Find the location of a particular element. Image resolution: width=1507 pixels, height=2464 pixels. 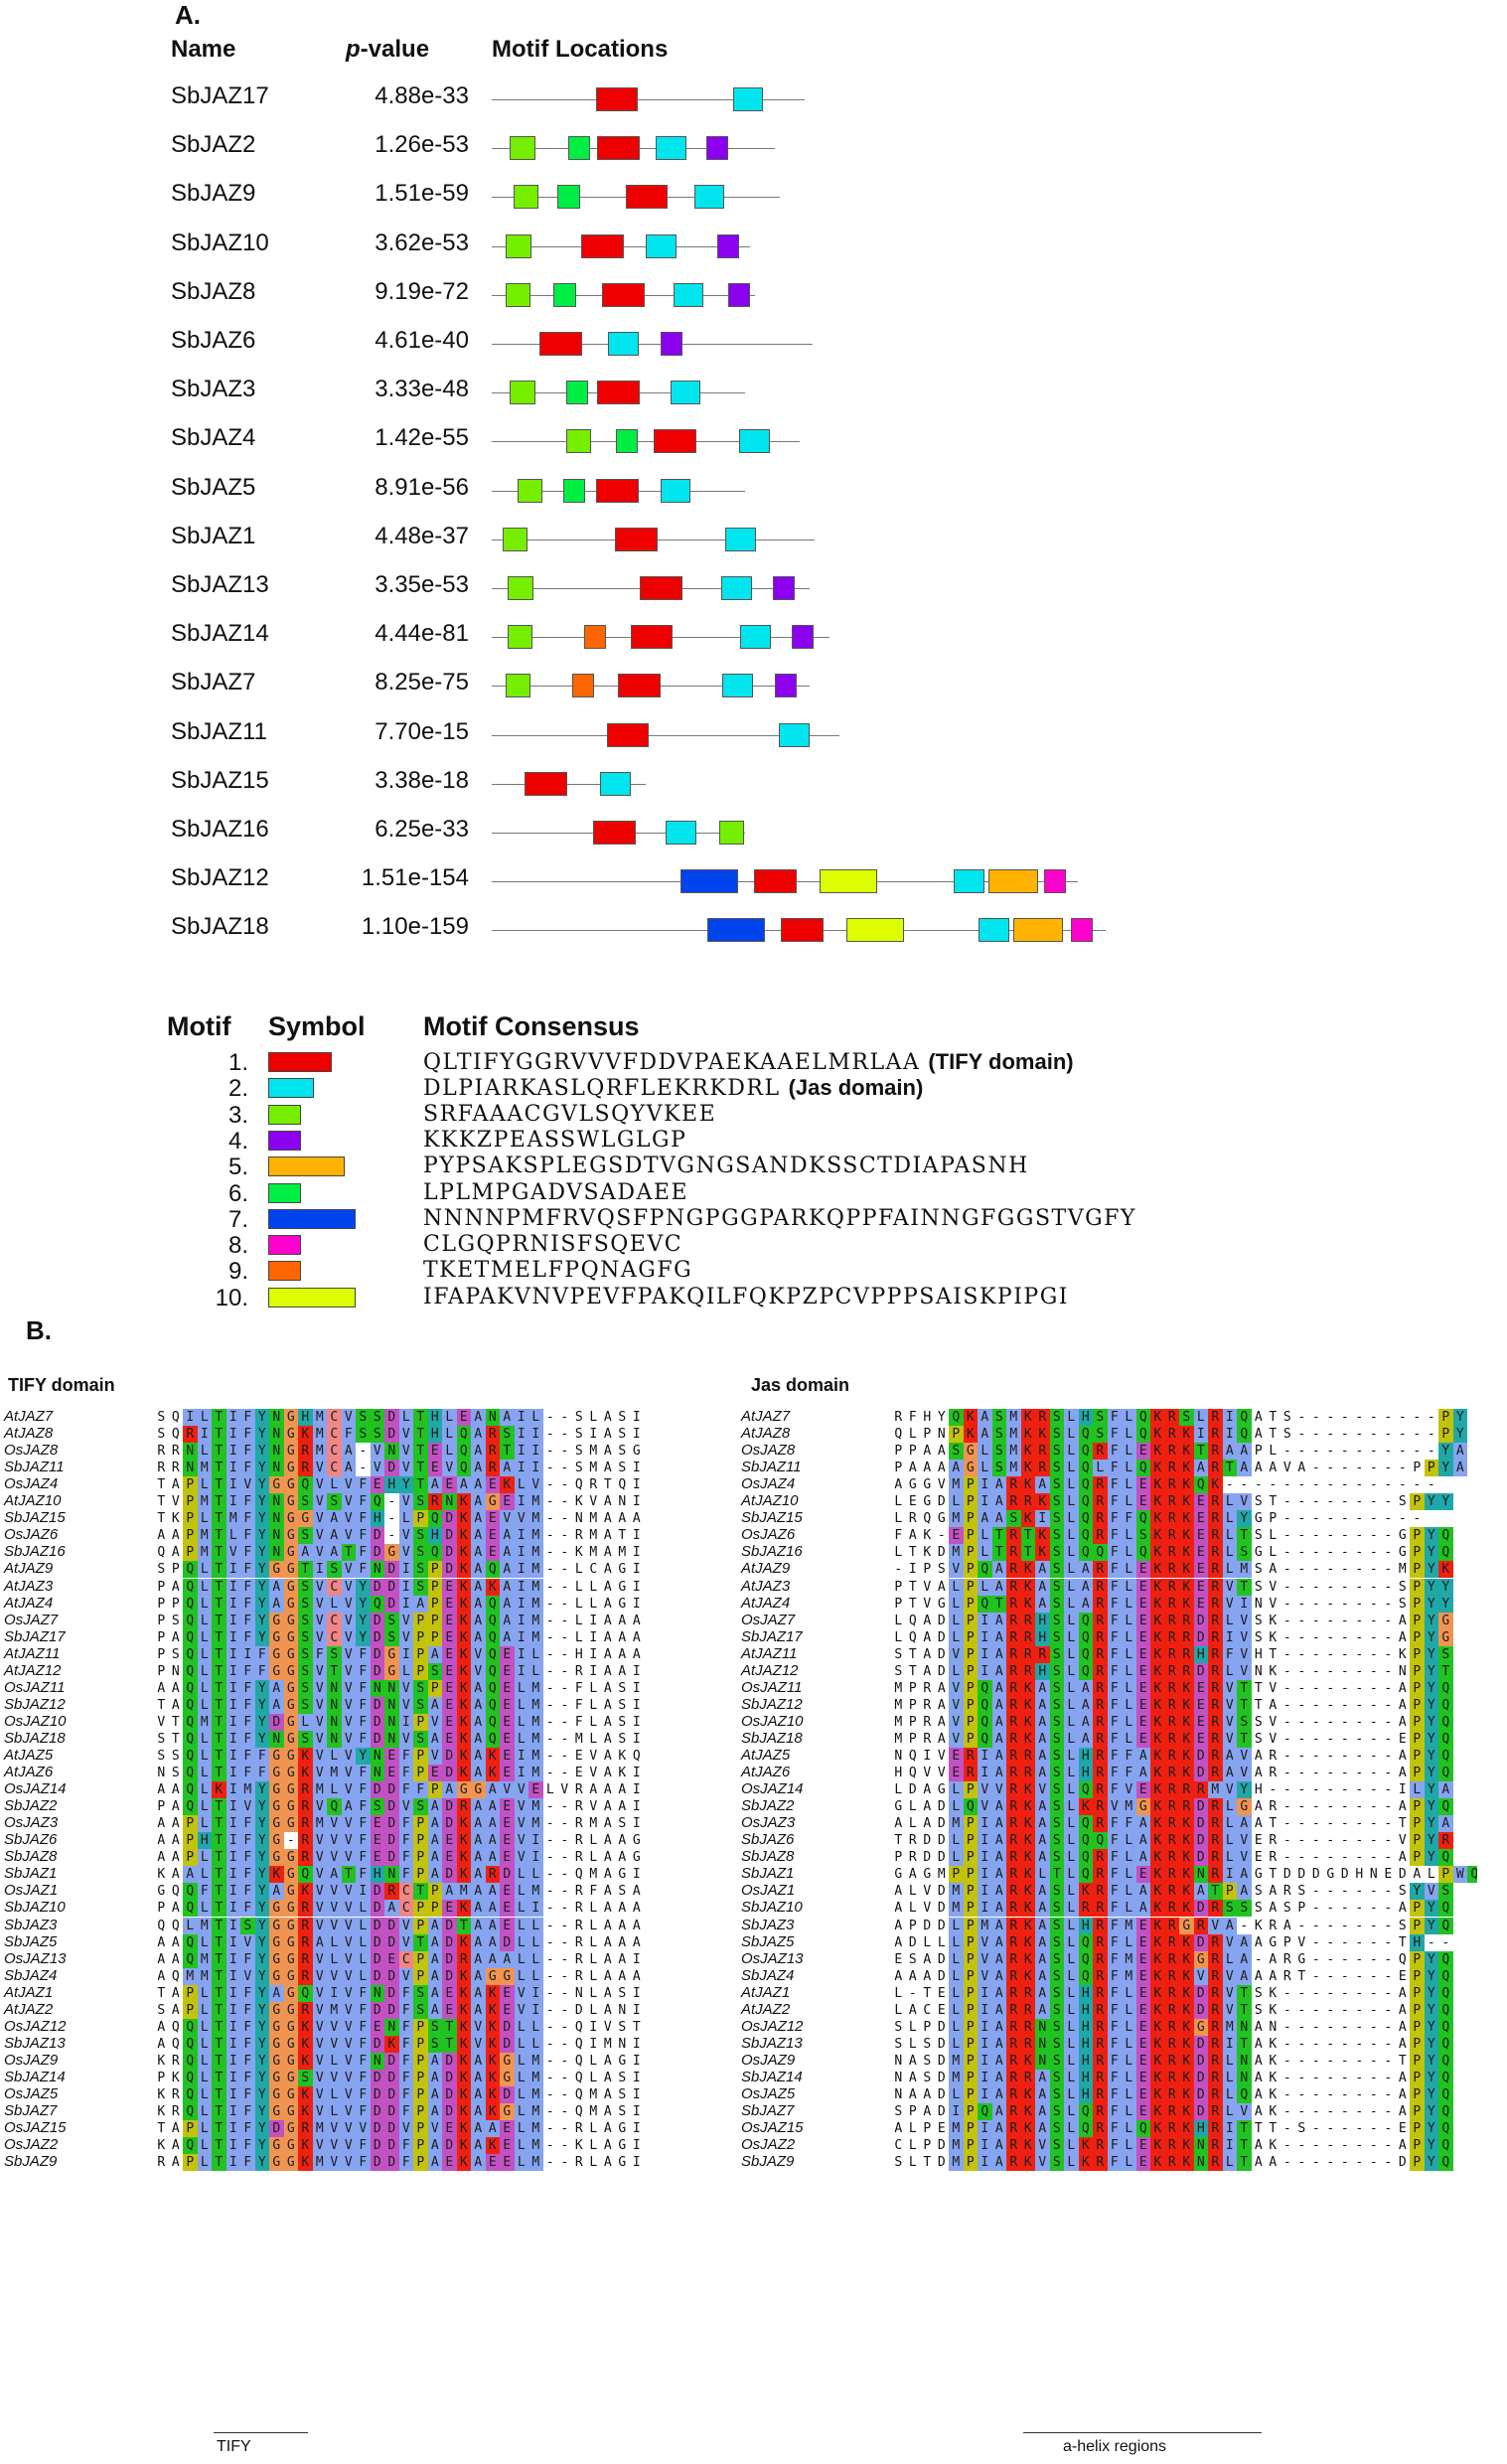

p-value: 8.25e-75 is located at coordinates (422, 682).